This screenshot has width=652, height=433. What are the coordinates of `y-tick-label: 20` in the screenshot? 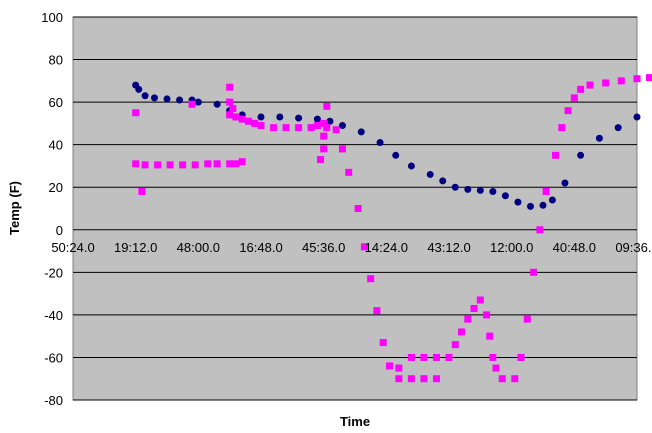 It's located at (56, 187).